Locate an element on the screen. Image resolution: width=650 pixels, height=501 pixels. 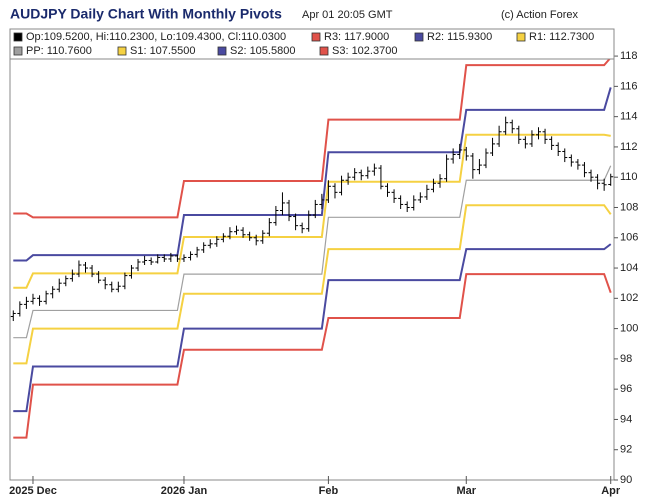
legend-label: S1: 107.5500 is located at coordinates (162, 51).